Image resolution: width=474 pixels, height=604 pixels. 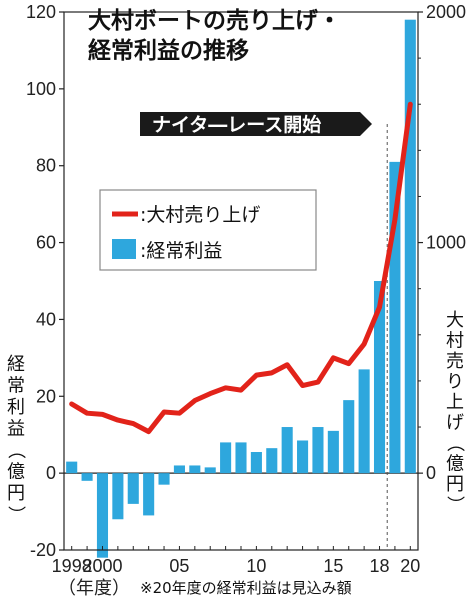 I want to click on axis-label-char: り, so click(x=455, y=382).